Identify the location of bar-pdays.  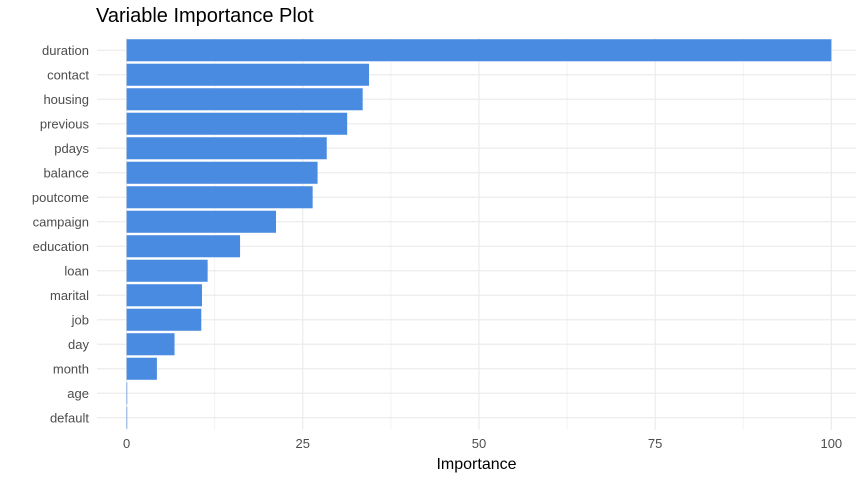
(226, 148).